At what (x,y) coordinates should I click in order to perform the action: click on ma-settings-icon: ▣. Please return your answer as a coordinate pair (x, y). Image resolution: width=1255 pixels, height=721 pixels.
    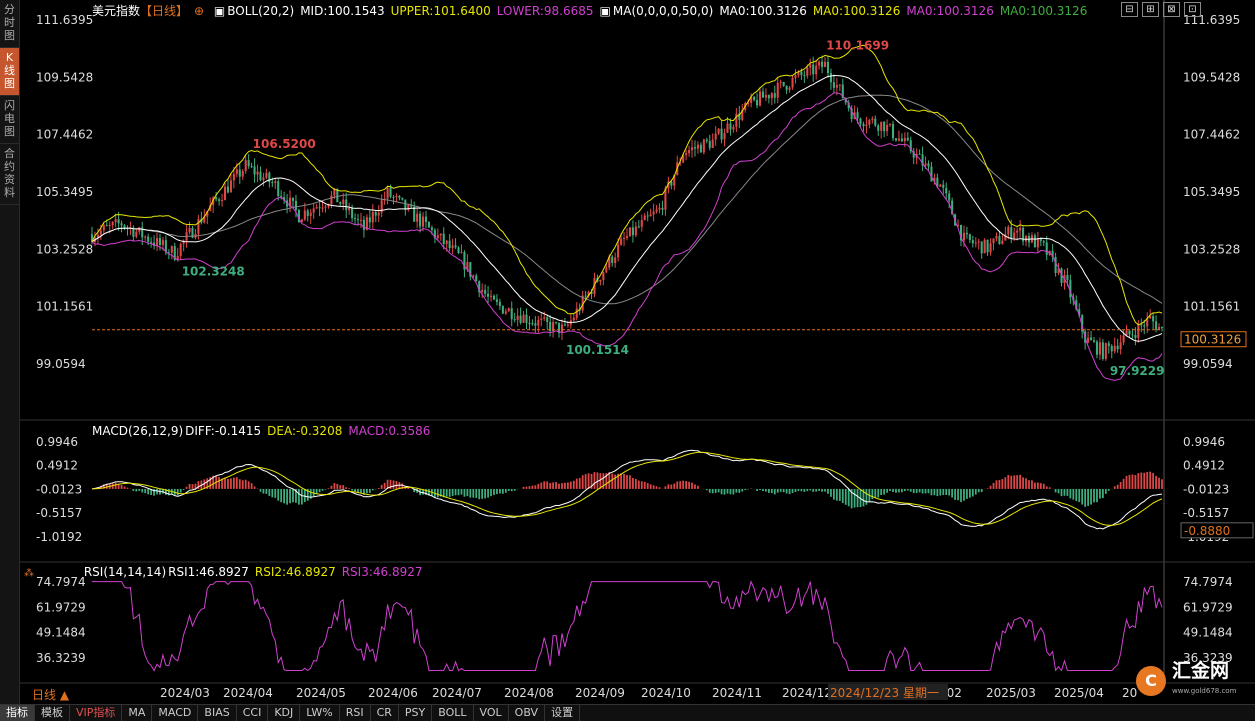
    Looking at the image, I should click on (605, 11).